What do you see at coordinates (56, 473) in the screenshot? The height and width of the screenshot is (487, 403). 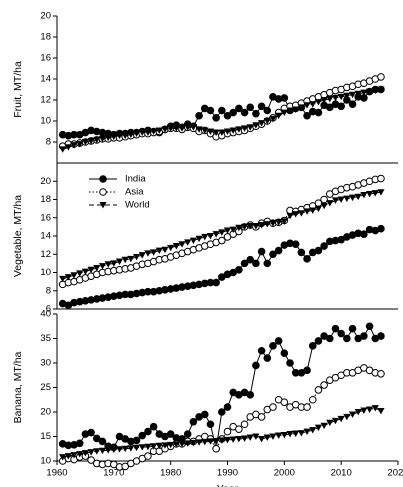 I see `x-tick-label: 1960` at bounding box center [56, 473].